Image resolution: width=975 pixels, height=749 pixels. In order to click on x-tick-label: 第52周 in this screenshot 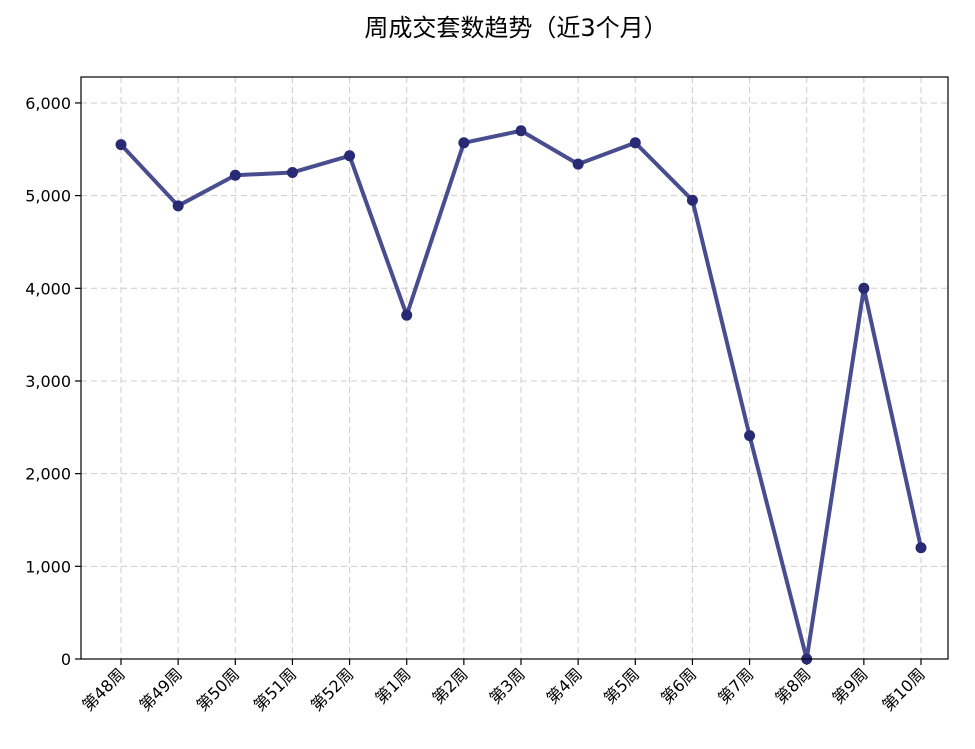, I will do `click(332, 689)`.